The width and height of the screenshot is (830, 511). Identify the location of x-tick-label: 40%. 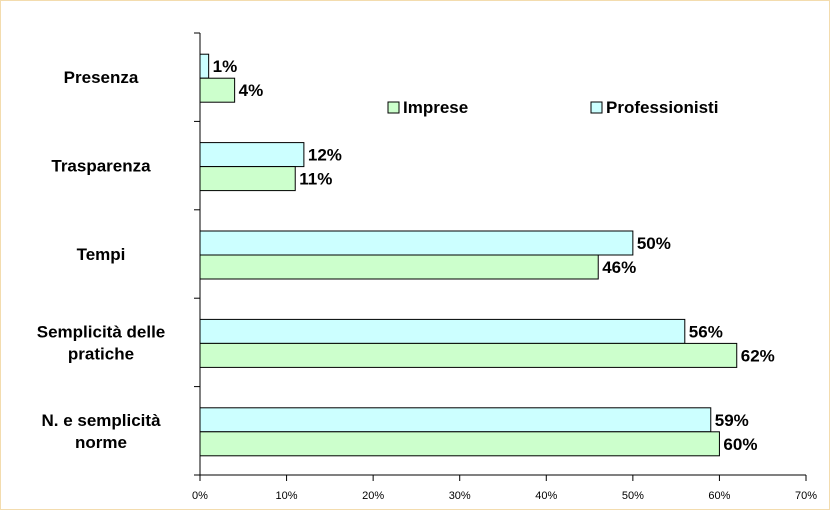
(546, 496).